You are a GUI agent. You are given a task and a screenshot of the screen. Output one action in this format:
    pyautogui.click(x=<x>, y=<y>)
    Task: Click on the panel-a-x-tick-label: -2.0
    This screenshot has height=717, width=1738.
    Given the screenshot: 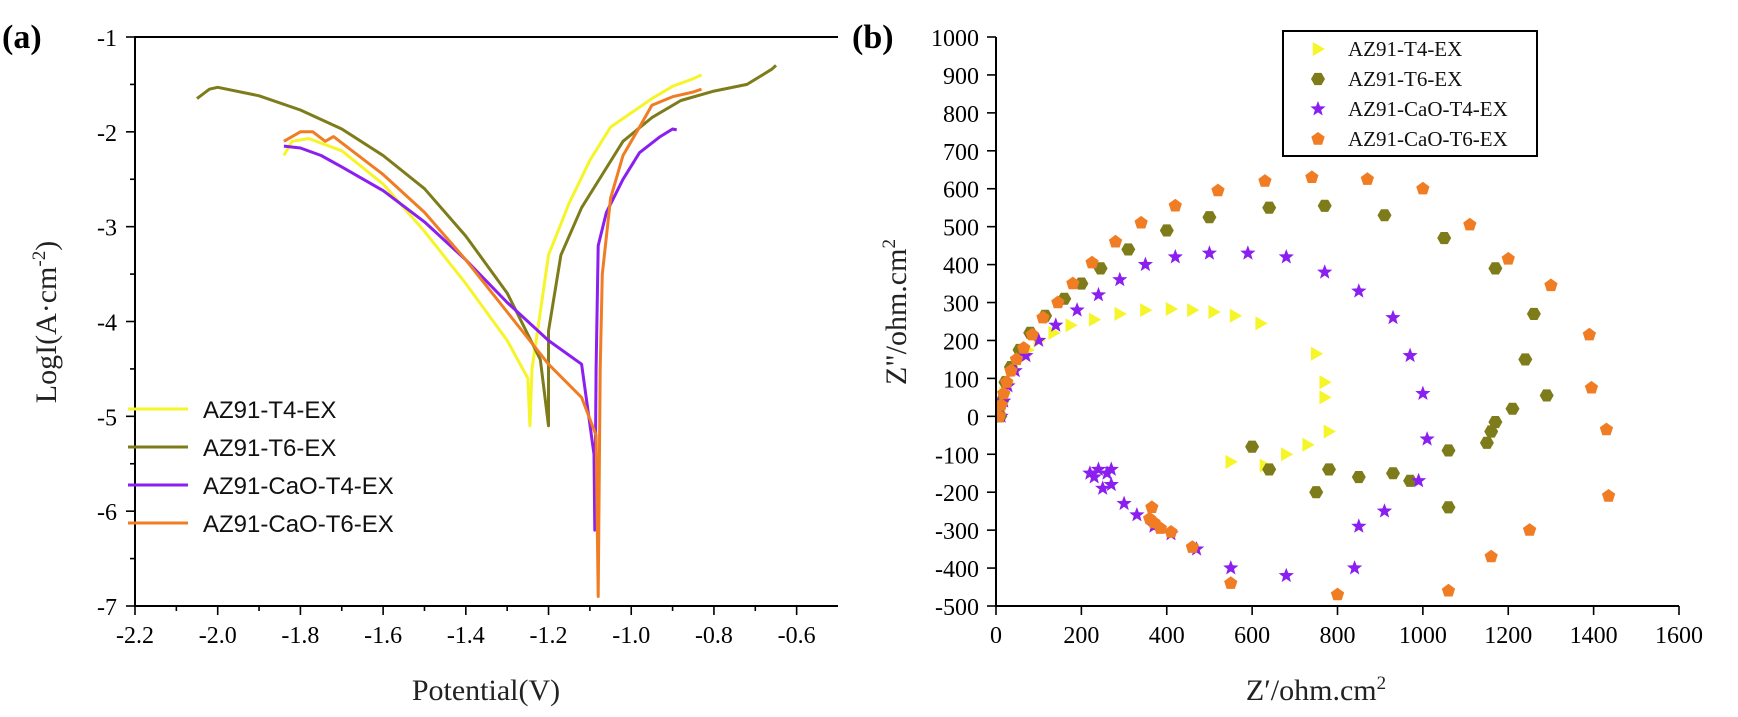 What is the action you would take?
    pyautogui.click(x=218, y=636)
    